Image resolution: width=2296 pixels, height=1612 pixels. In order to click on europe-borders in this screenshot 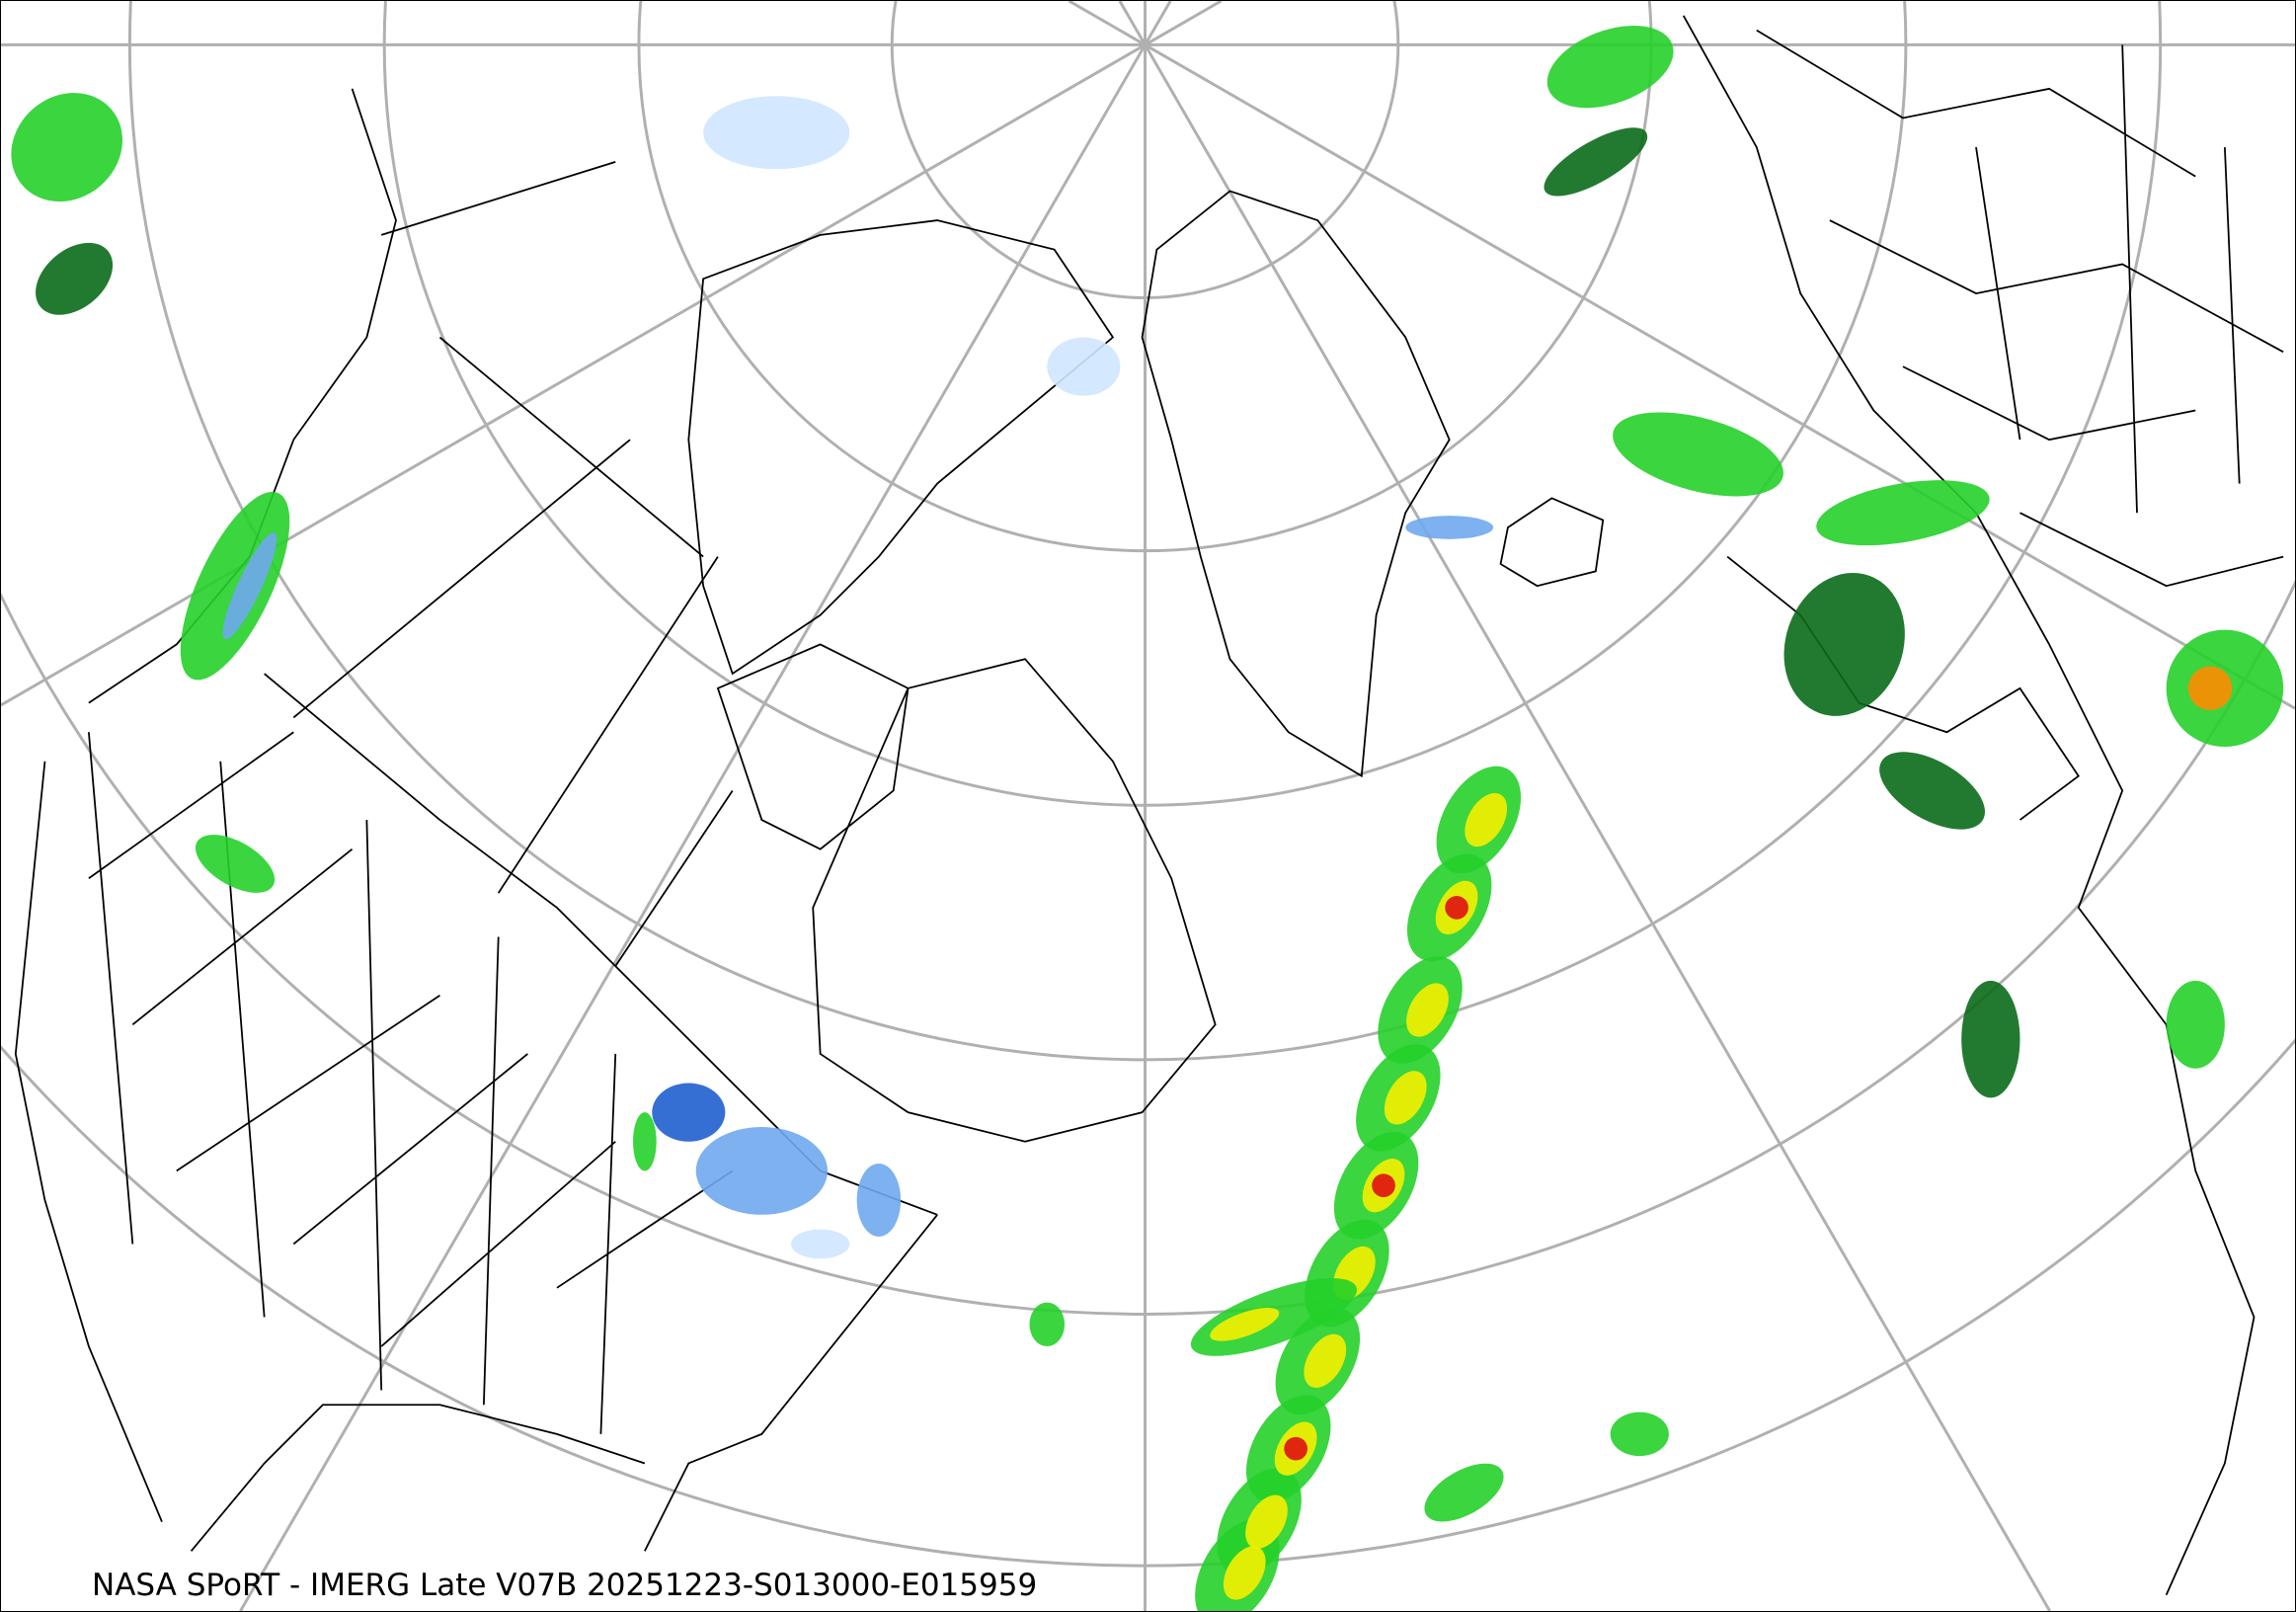, I will do `click(2020, 309)`.